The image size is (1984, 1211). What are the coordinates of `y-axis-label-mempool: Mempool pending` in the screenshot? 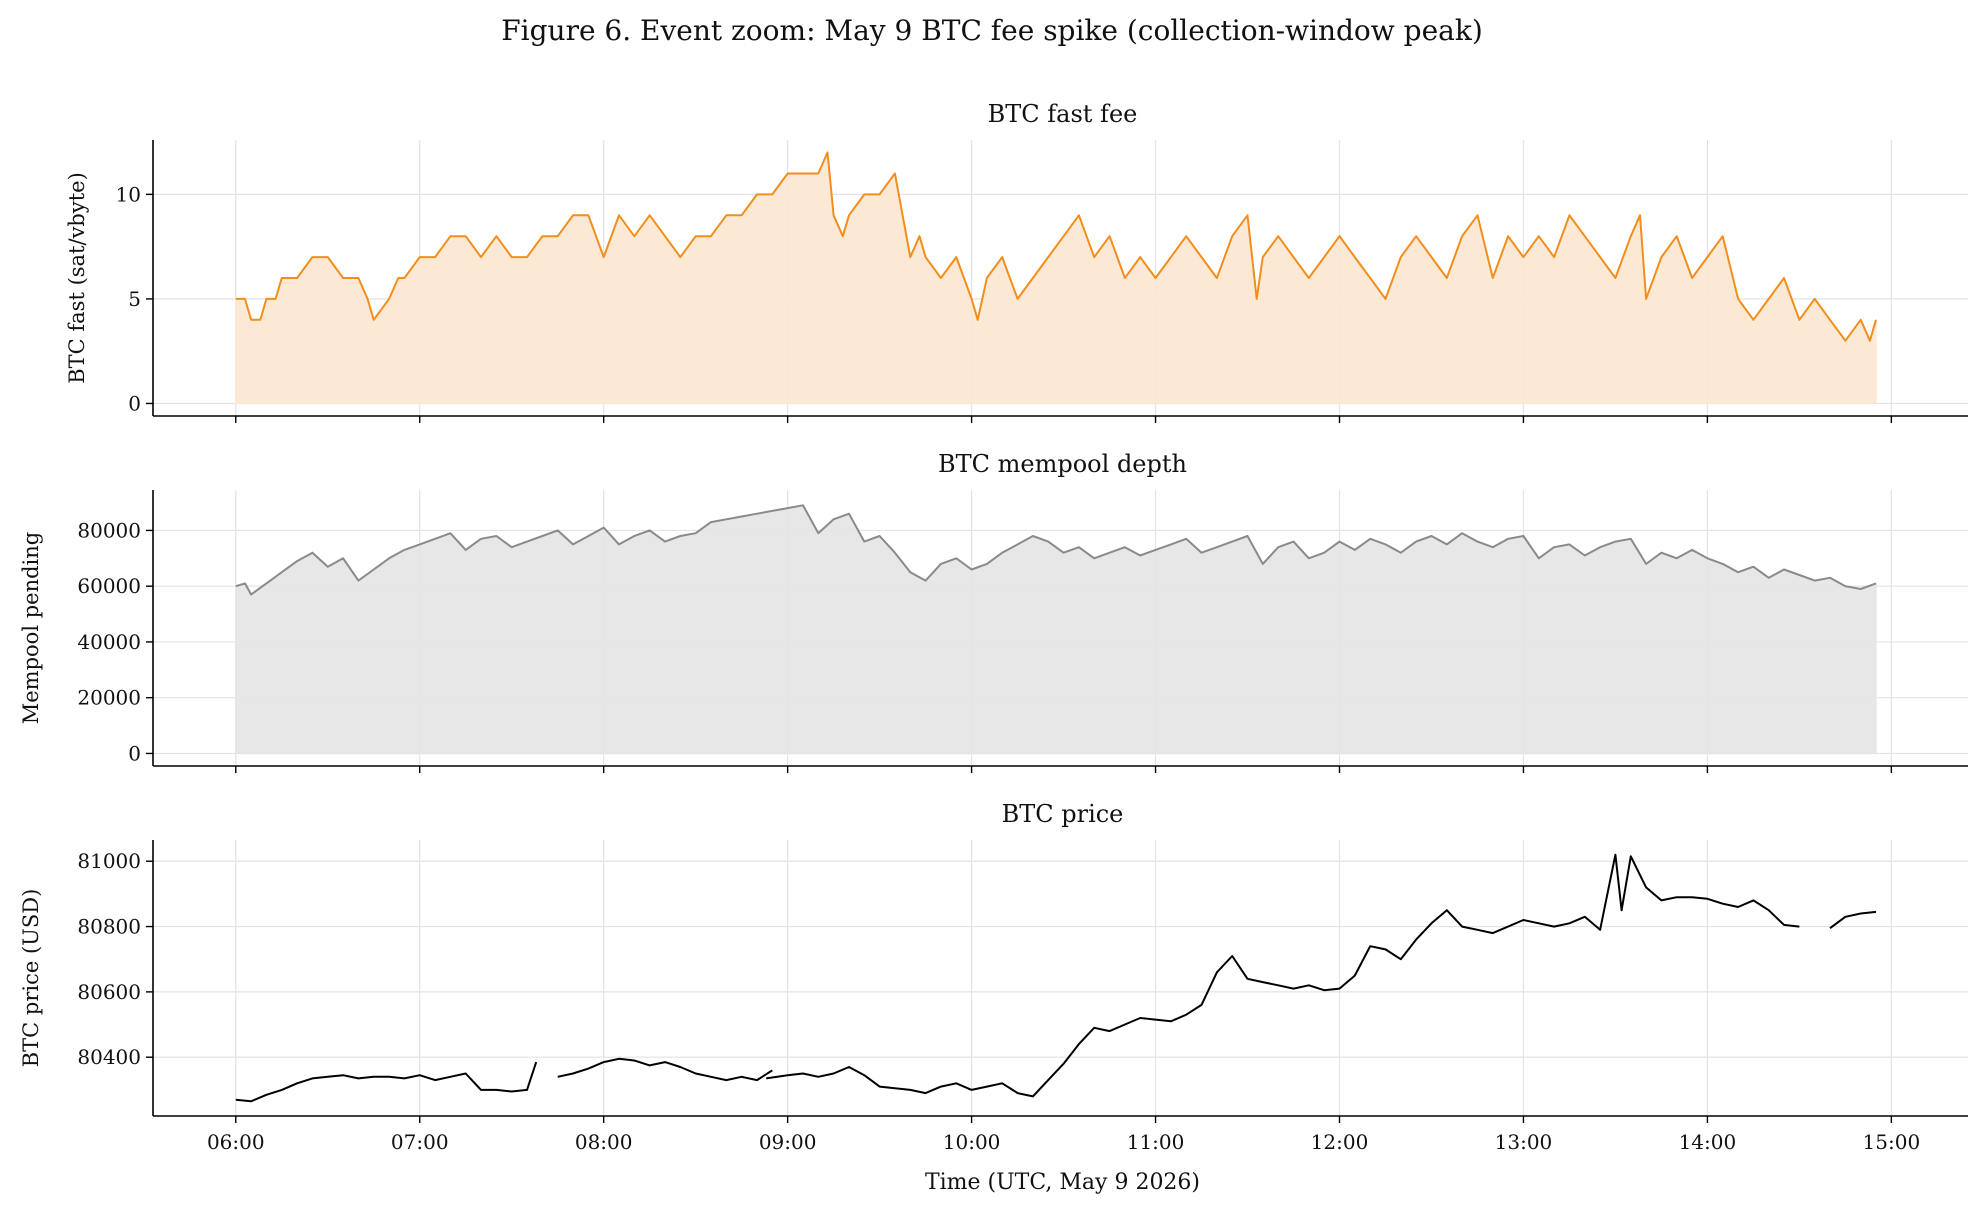 It's located at (31, 628).